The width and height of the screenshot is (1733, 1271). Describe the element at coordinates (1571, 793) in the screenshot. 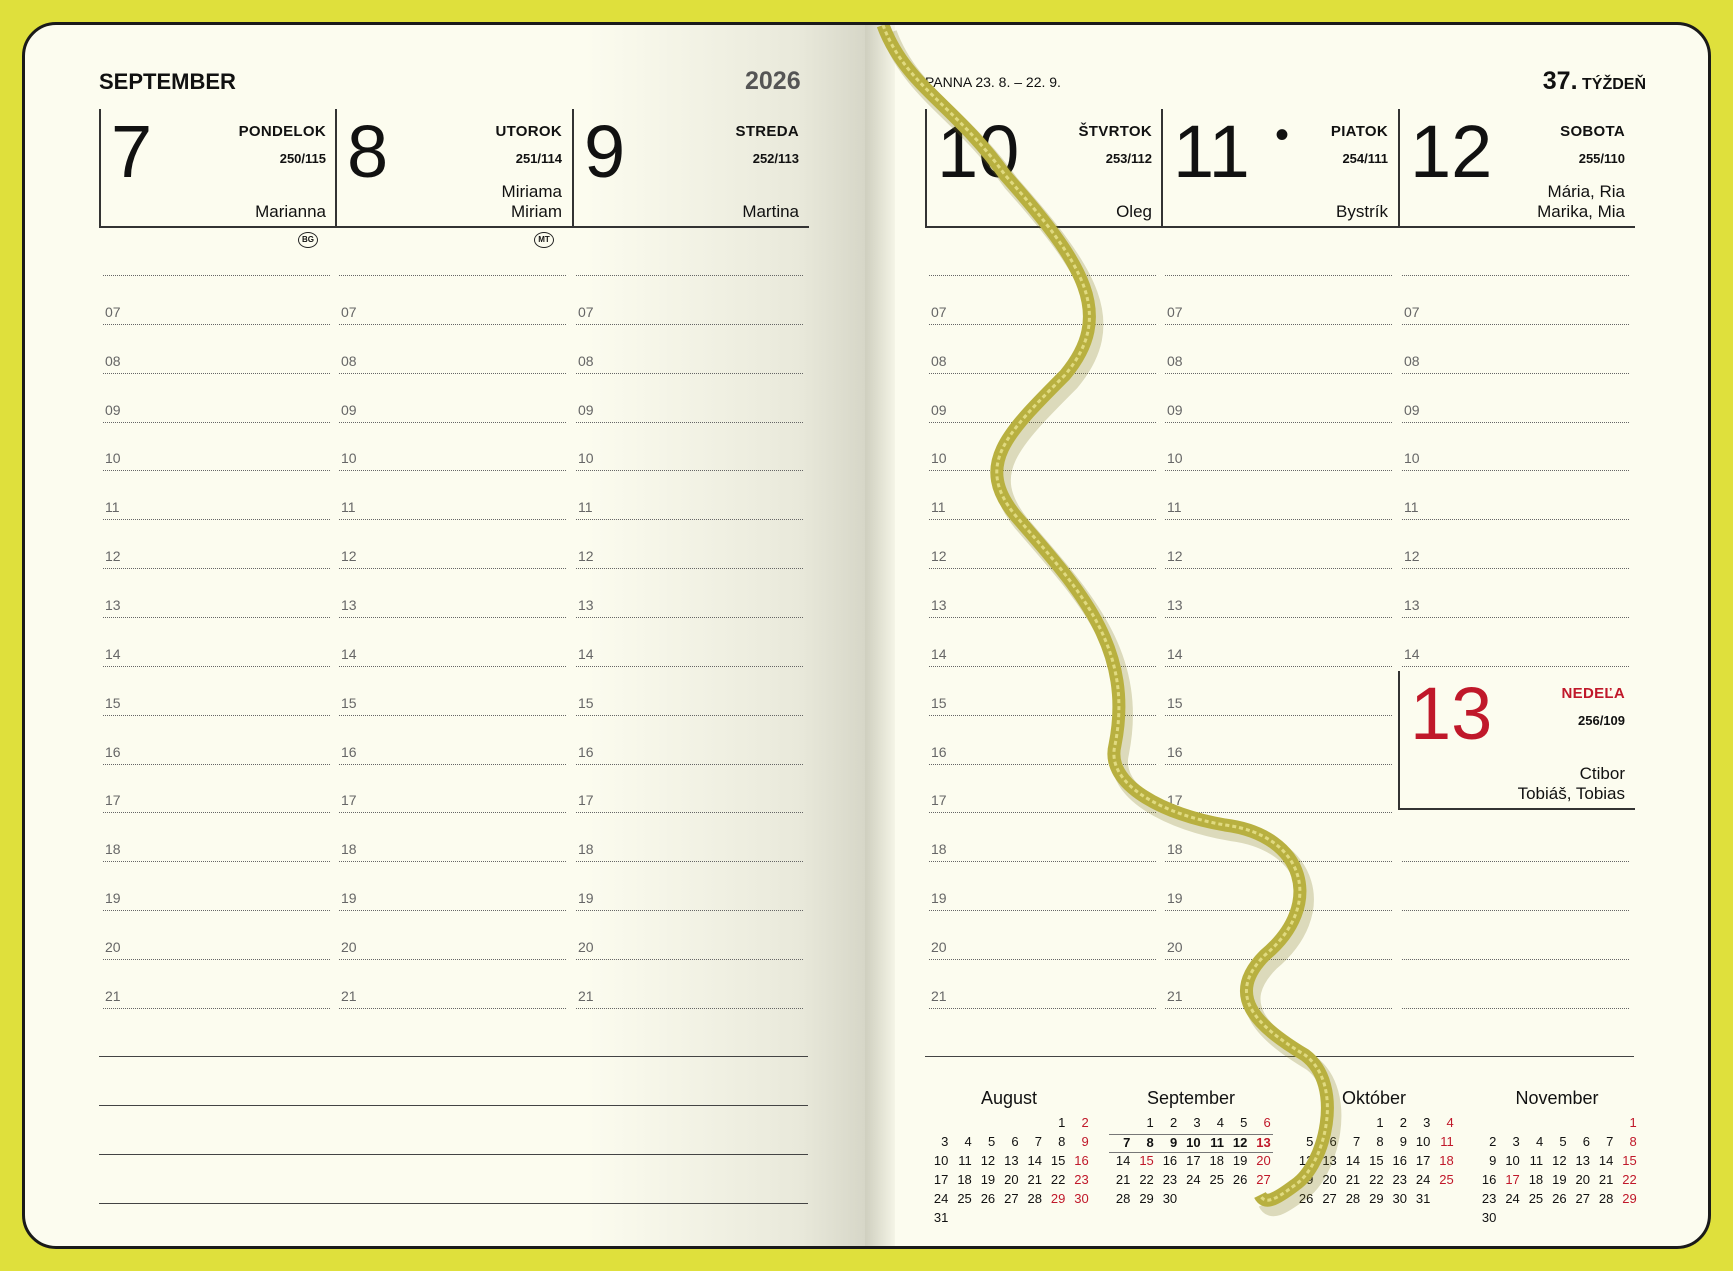

I see `name-day: Tobiáš, Tobias` at that location.